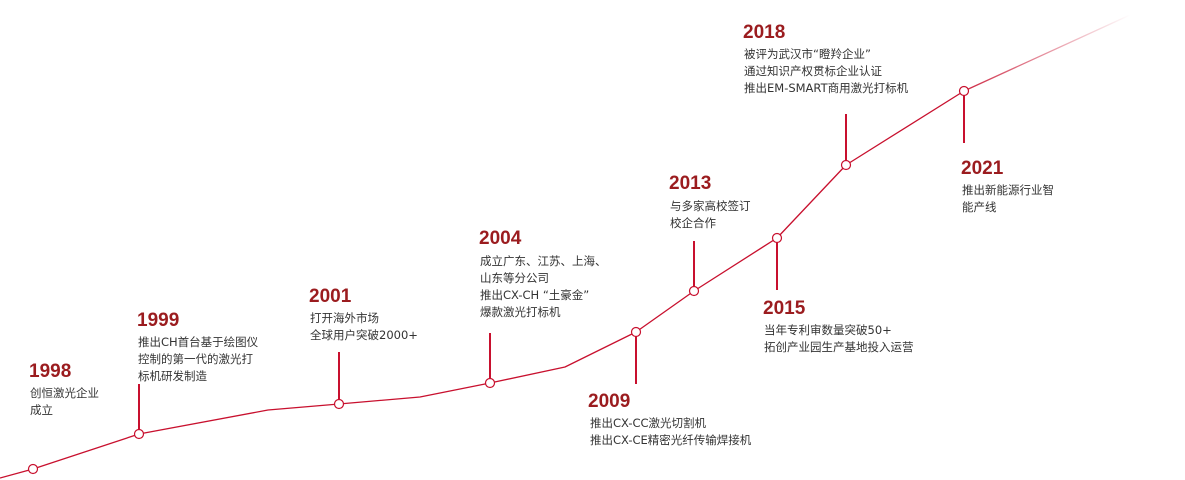  What do you see at coordinates (543, 261) in the screenshot?
I see `milestone-line: 成立广东、江苏、上海、` at bounding box center [543, 261].